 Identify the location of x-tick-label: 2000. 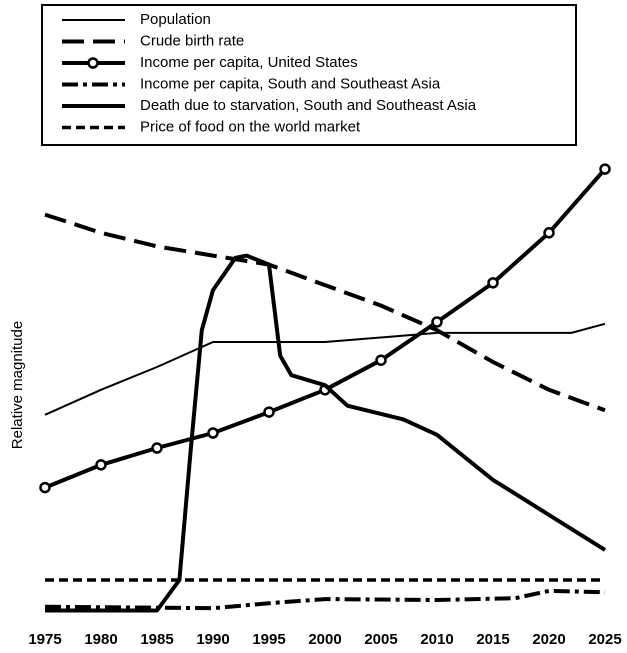
(324, 639).